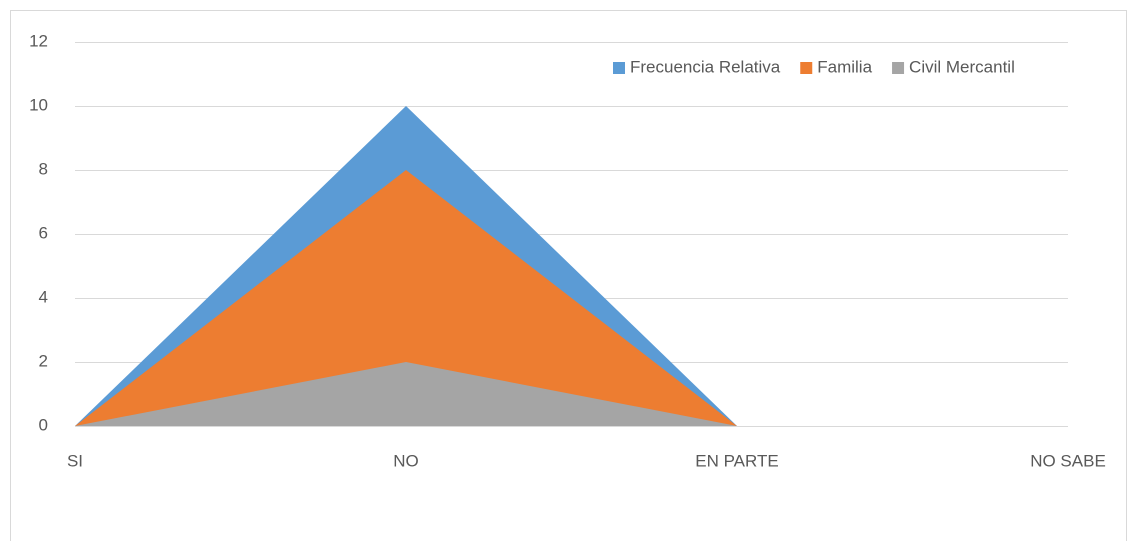 This screenshot has width=1128, height=541. What do you see at coordinates (736, 460) in the screenshot?
I see `x-tick-label: EN PARTE` at bounding box center [736, 460].